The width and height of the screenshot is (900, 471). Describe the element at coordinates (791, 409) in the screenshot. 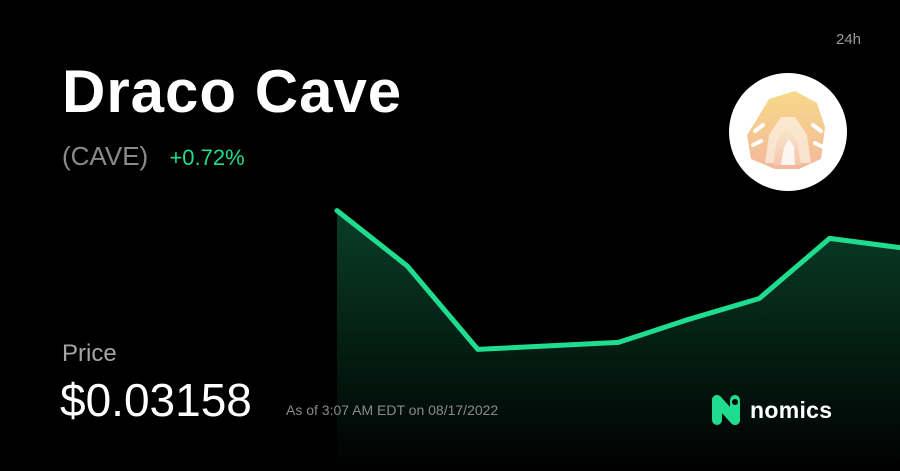

I see `brand-name: nomics` at that location.